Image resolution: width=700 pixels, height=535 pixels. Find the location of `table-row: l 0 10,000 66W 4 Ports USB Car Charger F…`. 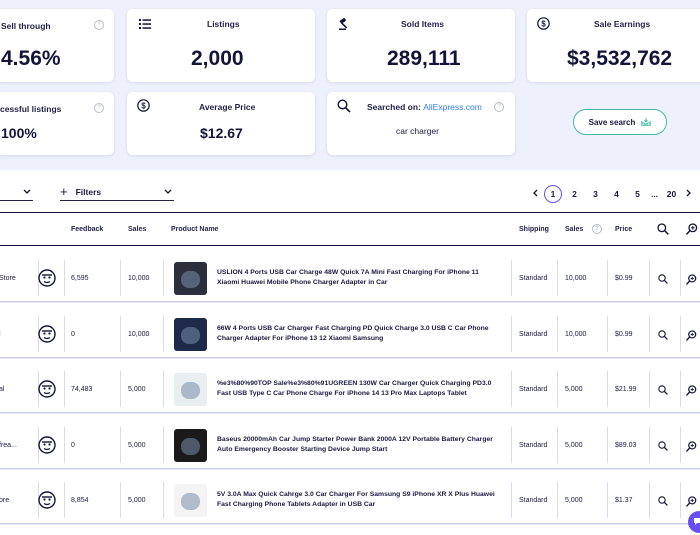

table-row: l 0 10,000 66W 4 Ports USB Car Charger F… is located at coordinates (350, 334).